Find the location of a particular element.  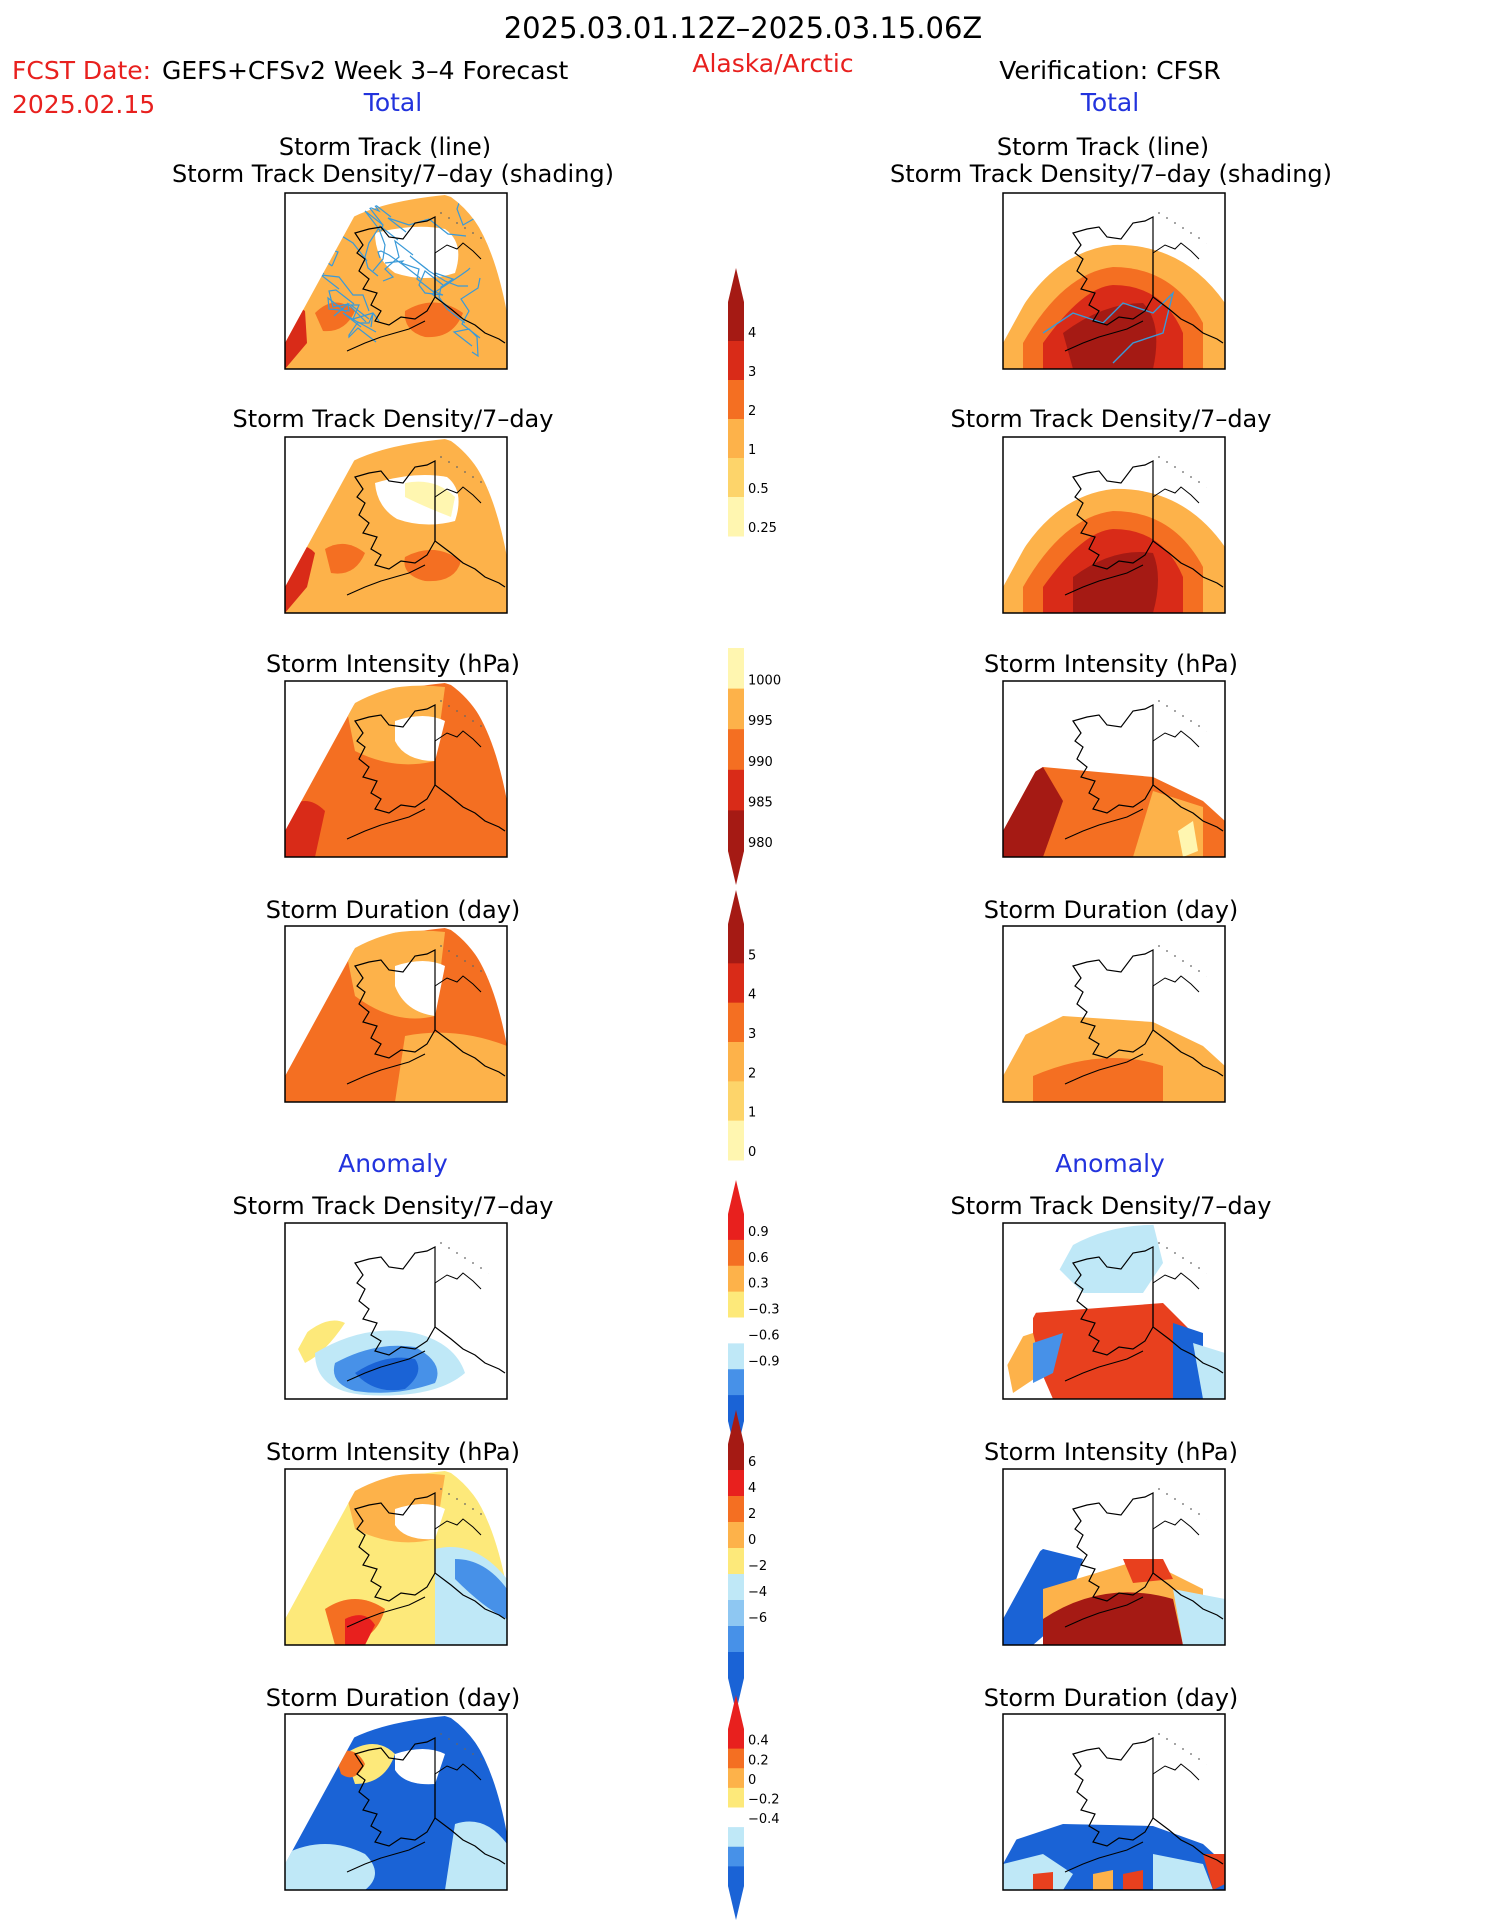

panel-title-duration-right: Storm Duration (day) is located at coordinates (1111, 910).